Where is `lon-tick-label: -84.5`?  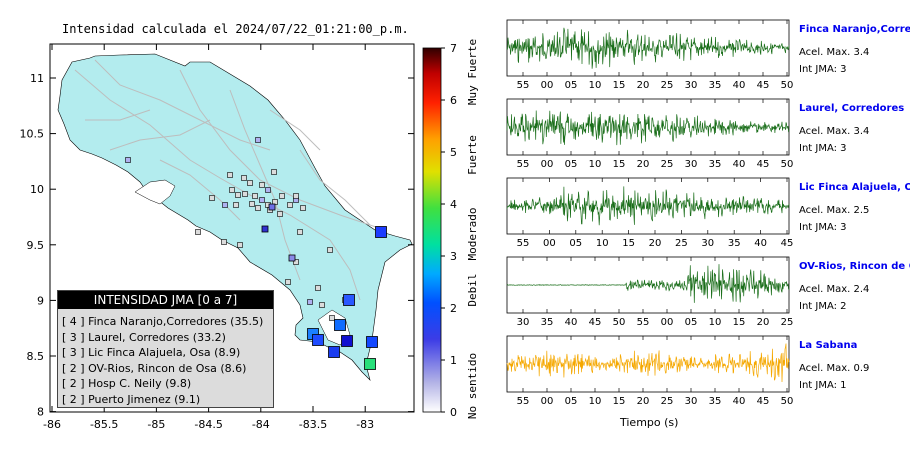 lon-tick-label: -84.5 is located at coordinates (208, 424).